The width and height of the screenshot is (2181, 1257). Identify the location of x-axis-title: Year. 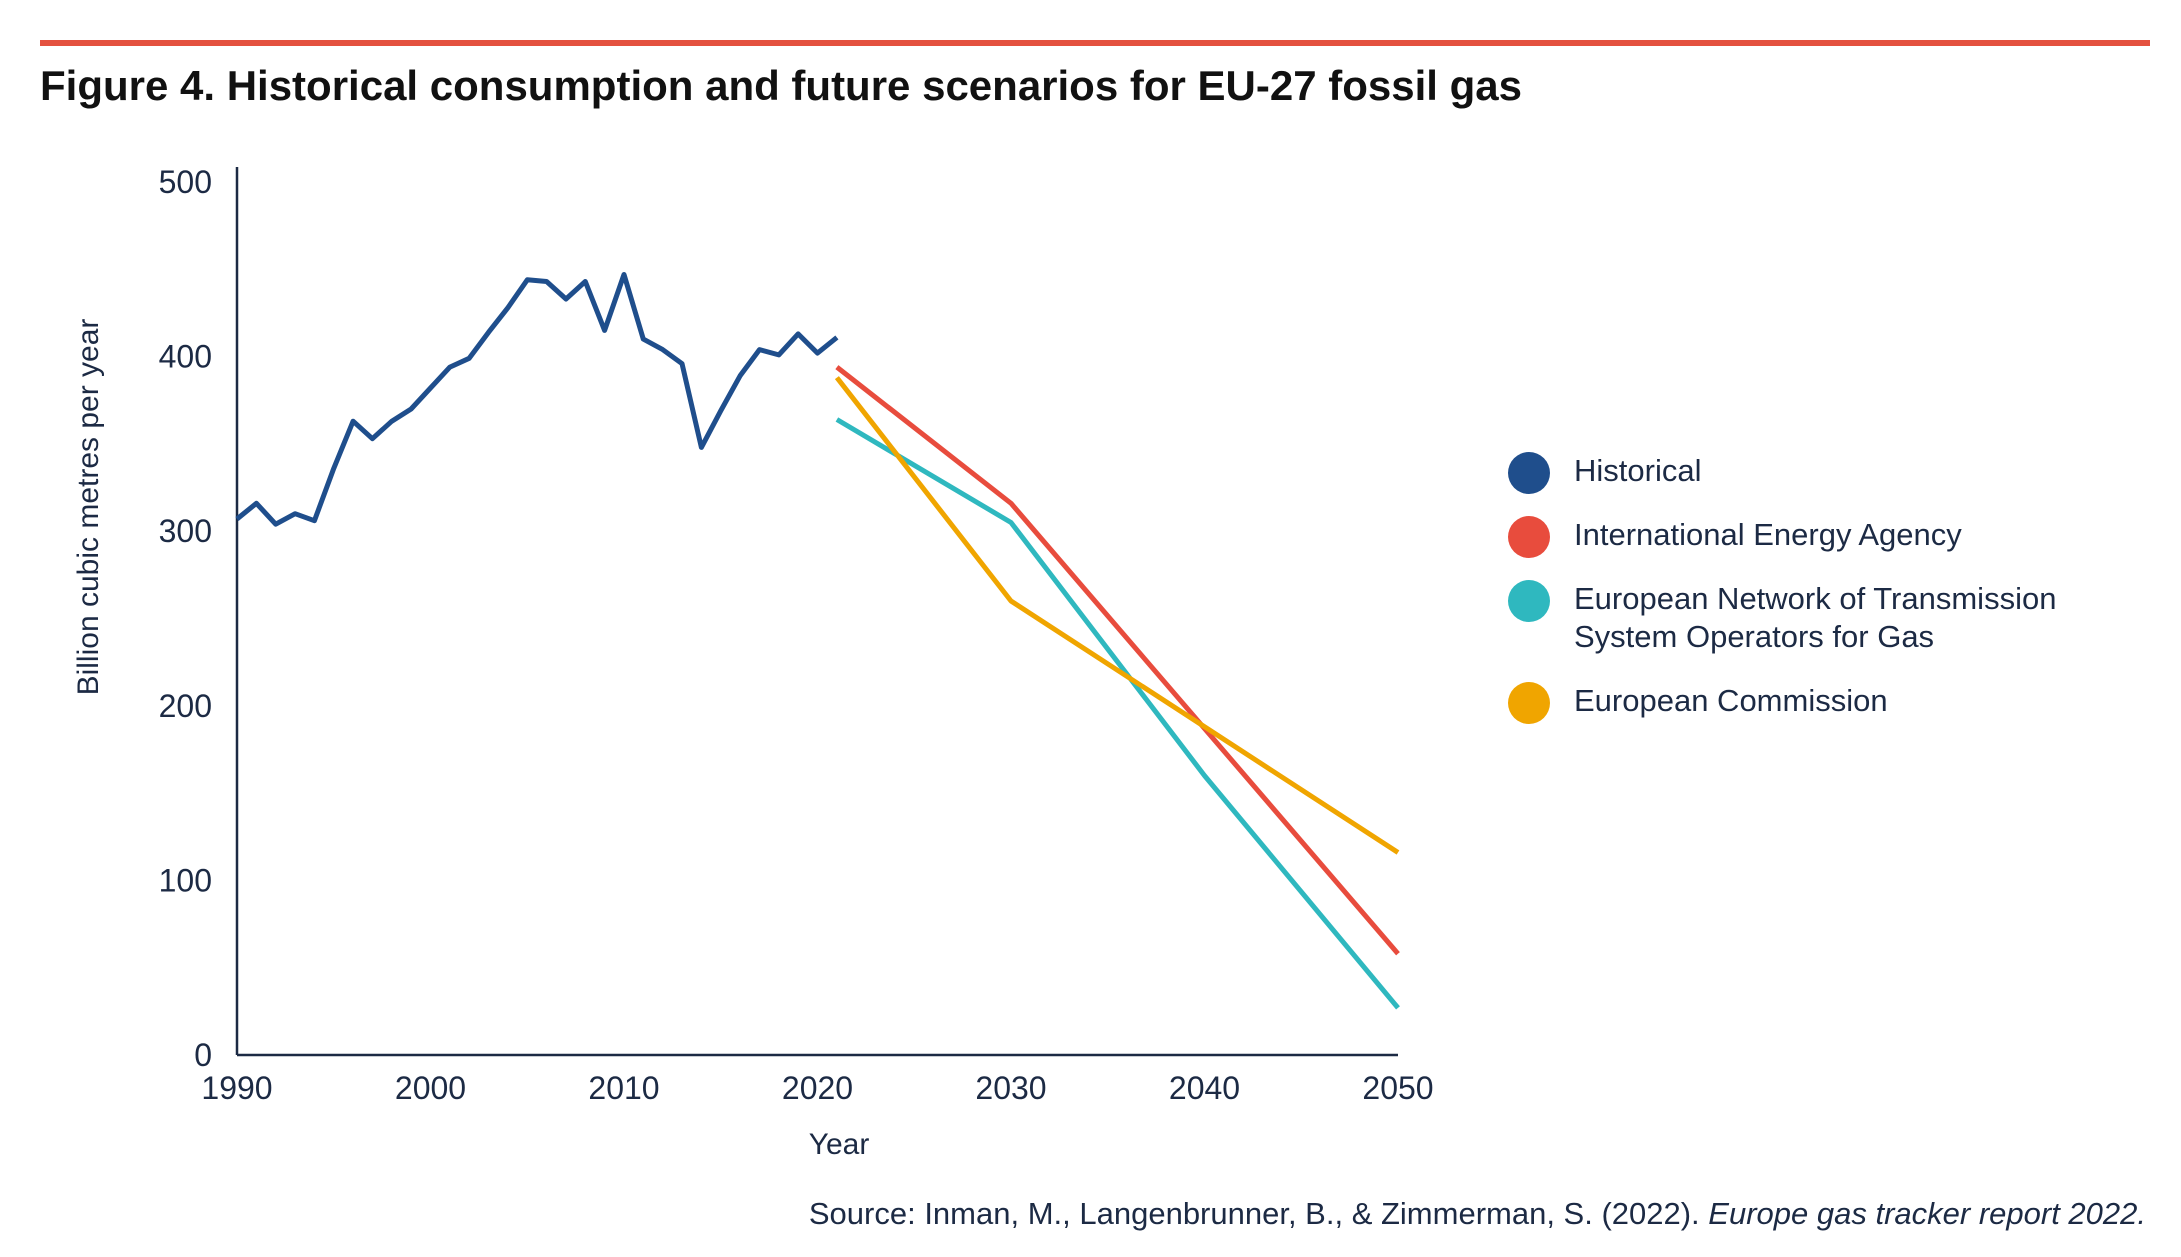
(839, 1144).